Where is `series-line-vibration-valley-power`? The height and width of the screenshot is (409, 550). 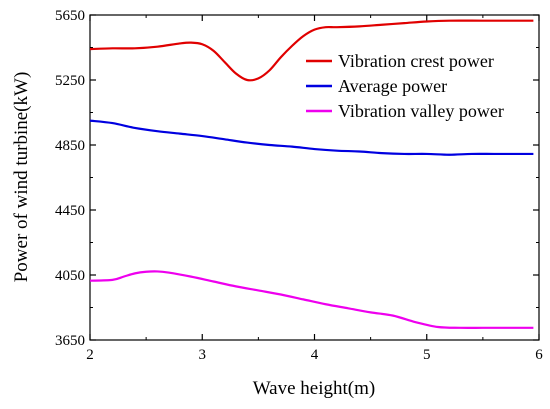 series-line-vibration-valley-power is located at coordinates (311, 299).